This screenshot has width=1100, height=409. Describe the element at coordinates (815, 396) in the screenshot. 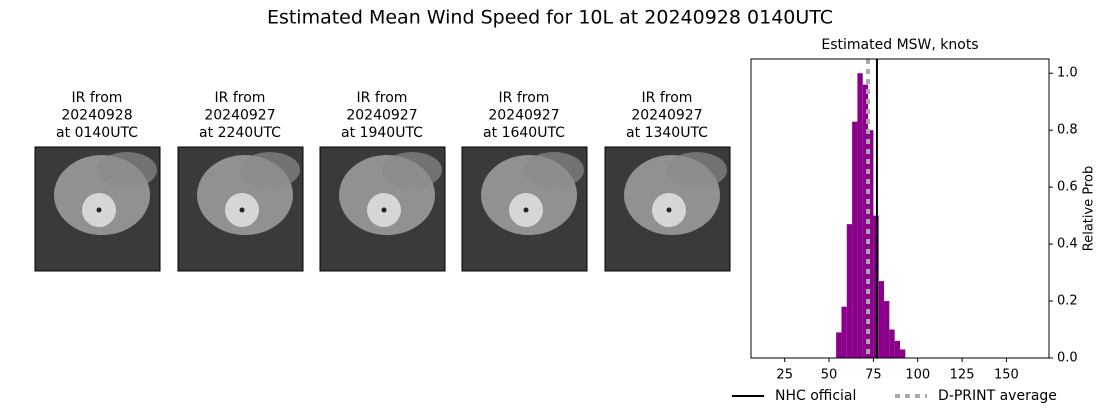

I see `legend-label: NHC official` at that location.